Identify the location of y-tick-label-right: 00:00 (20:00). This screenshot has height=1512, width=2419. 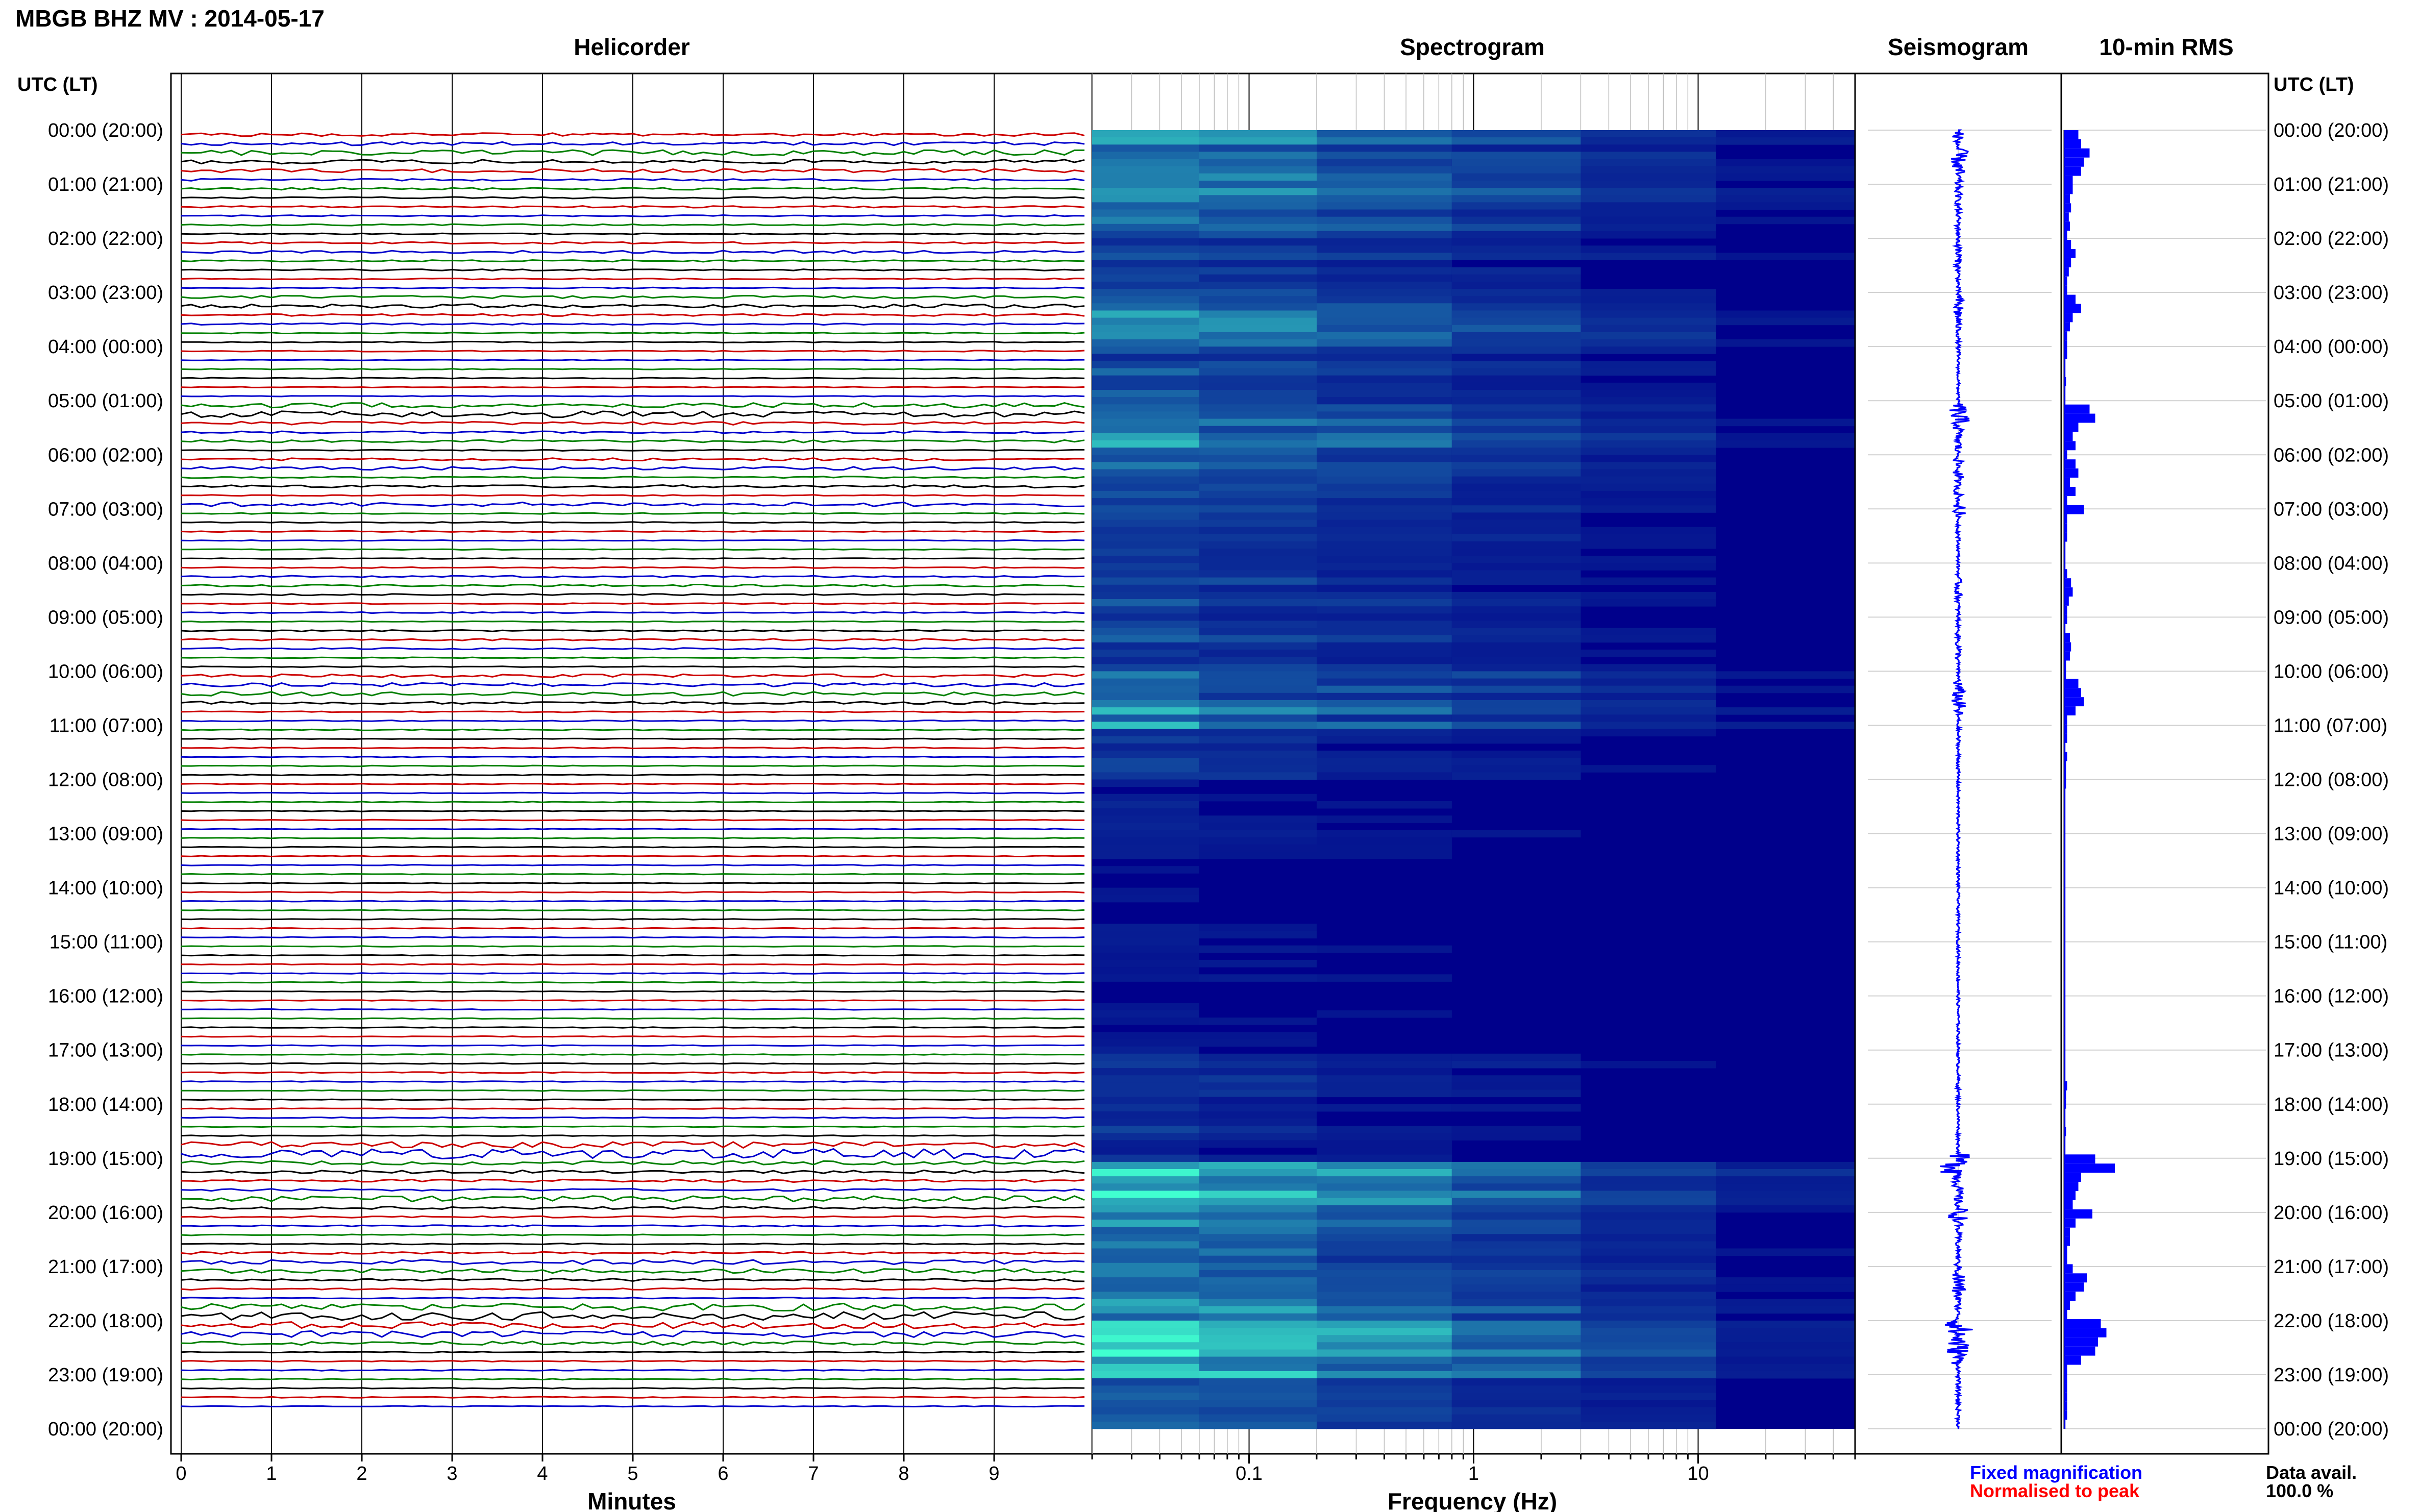
(2331, 130).